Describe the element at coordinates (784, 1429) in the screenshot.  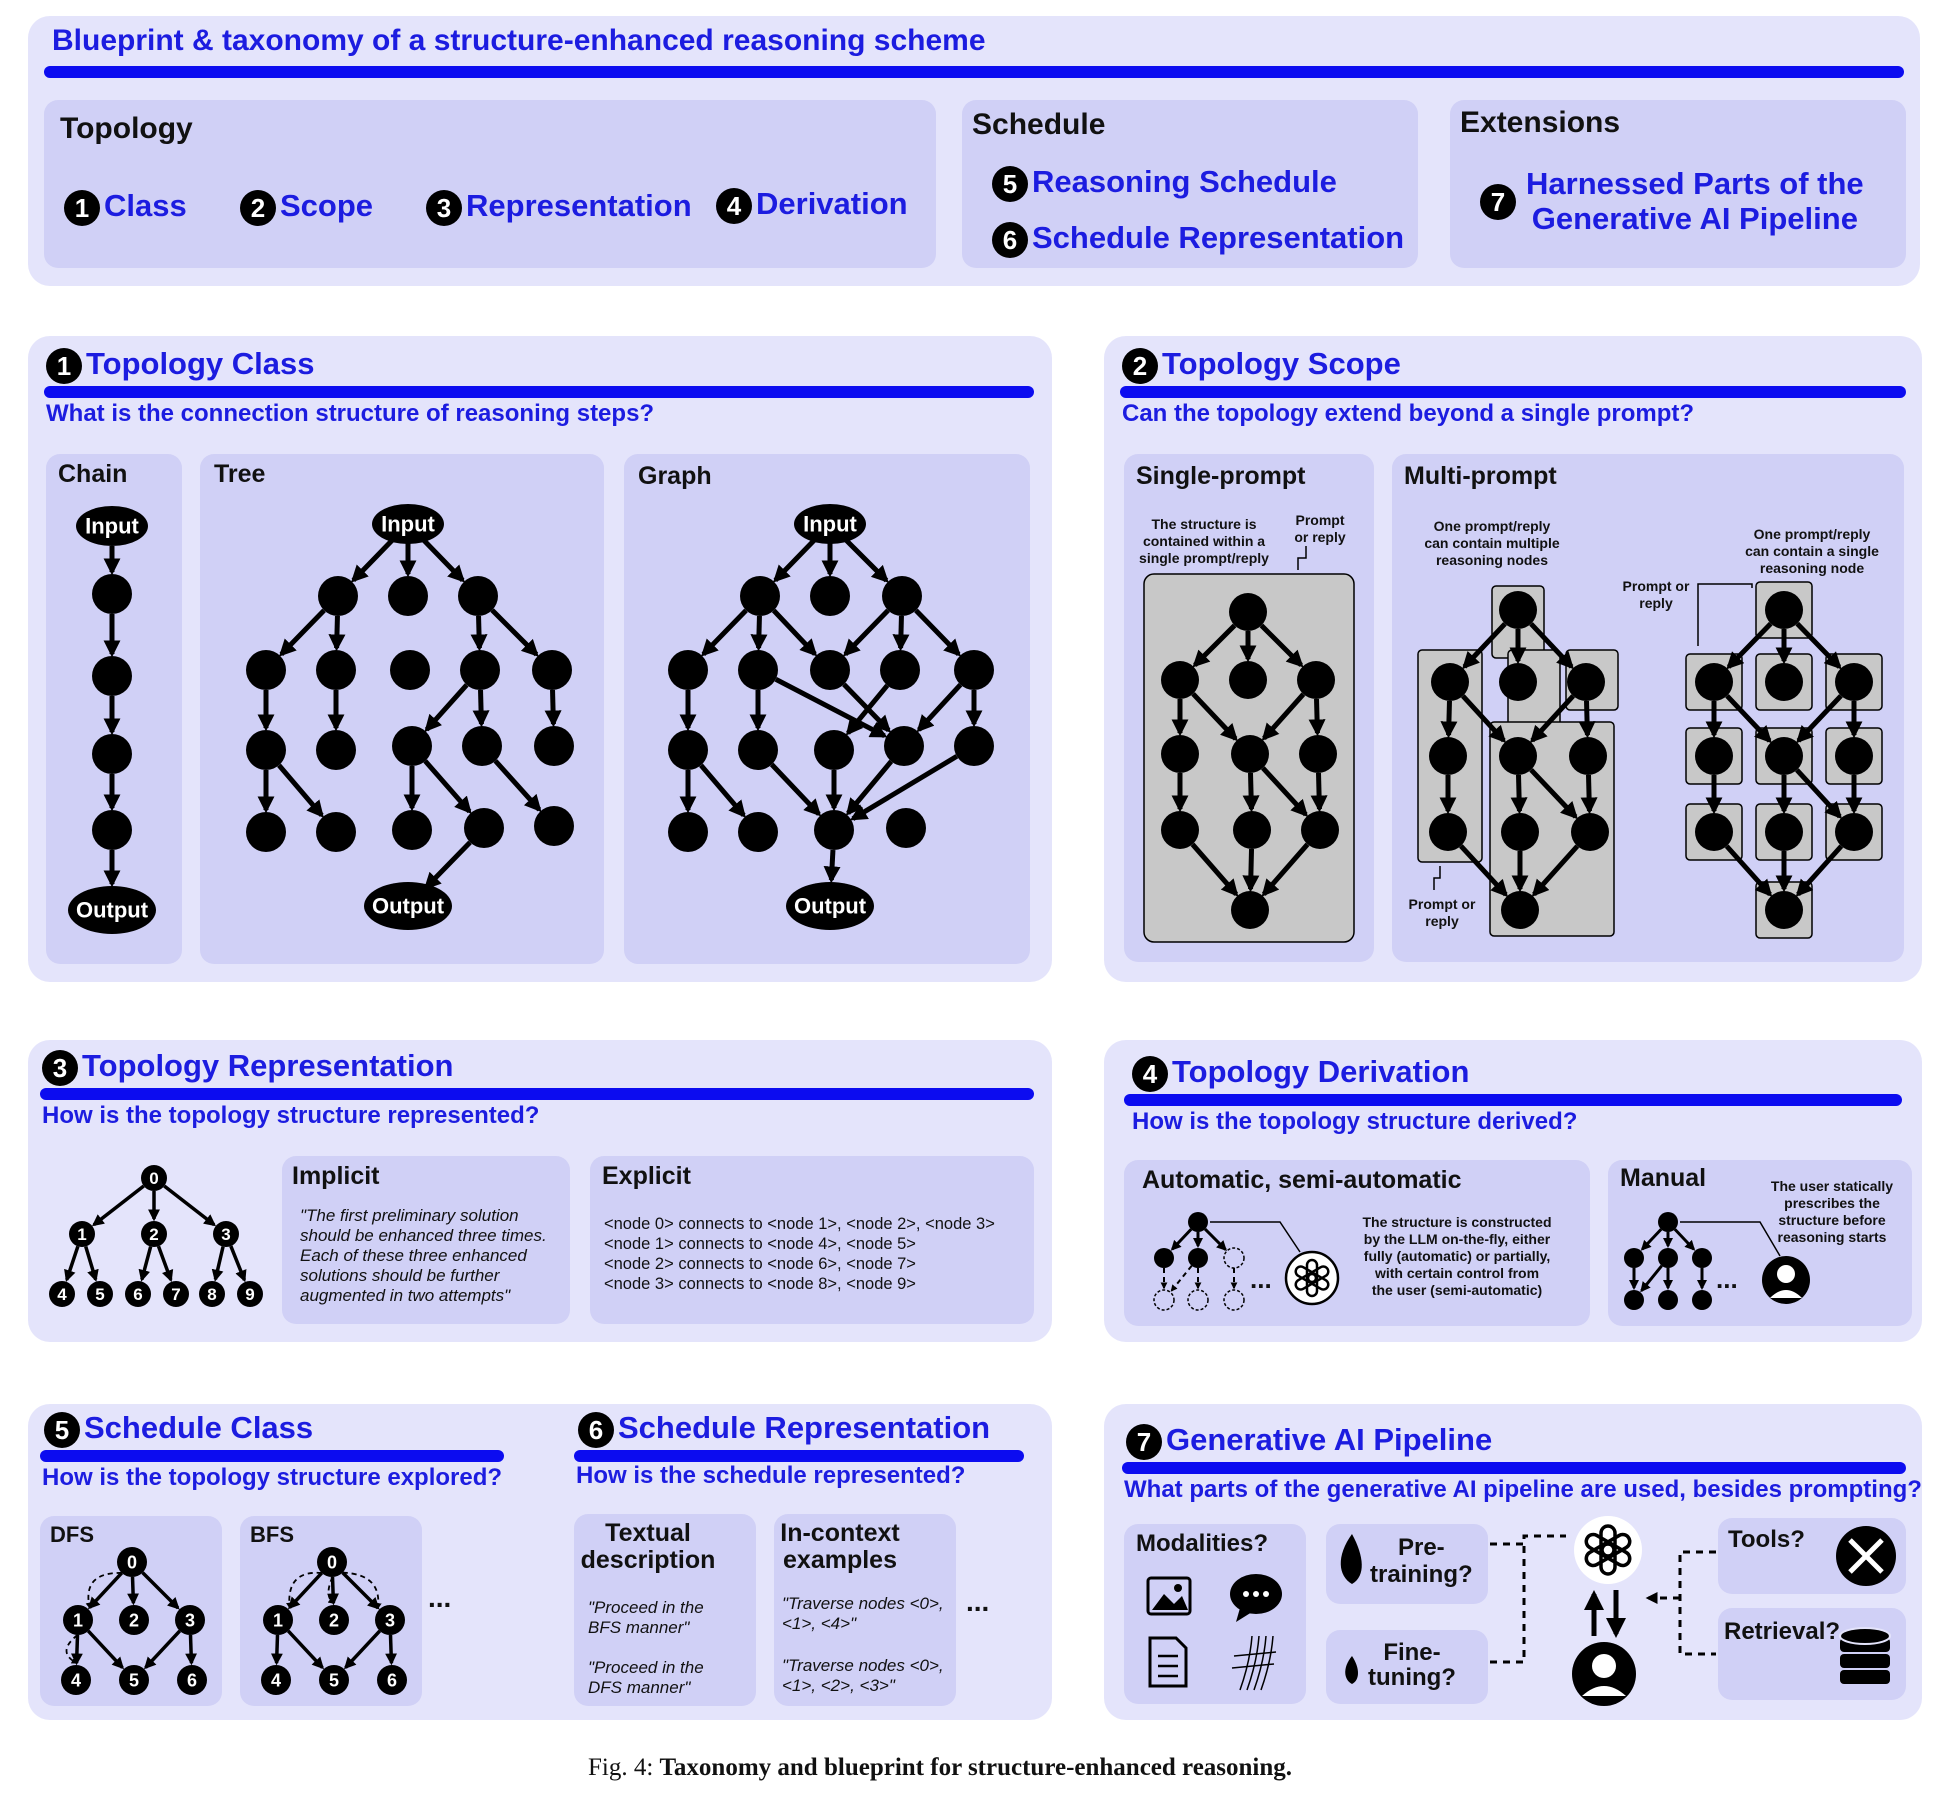
I see `schedule-representation-title: 6 Schedule Representation` at that location.